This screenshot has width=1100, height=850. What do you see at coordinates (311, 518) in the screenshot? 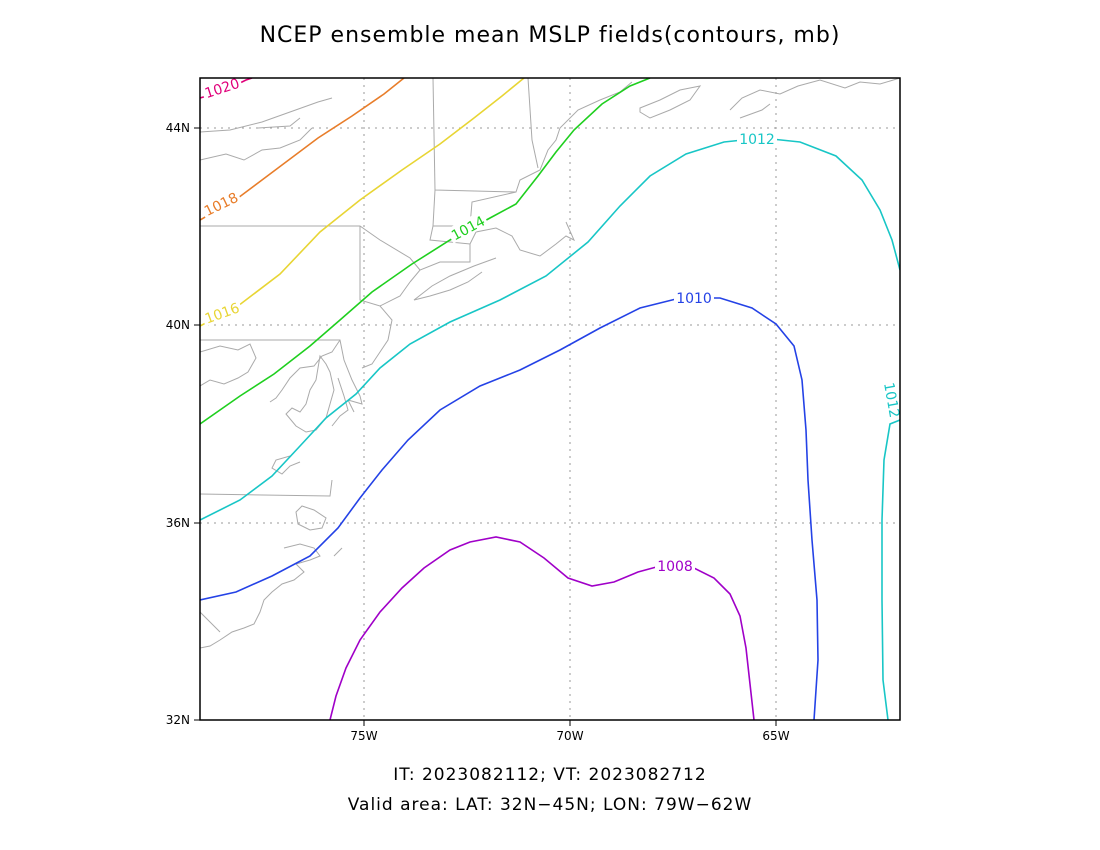
I see `coastline-pamlico` at bounding box center [311, 518].